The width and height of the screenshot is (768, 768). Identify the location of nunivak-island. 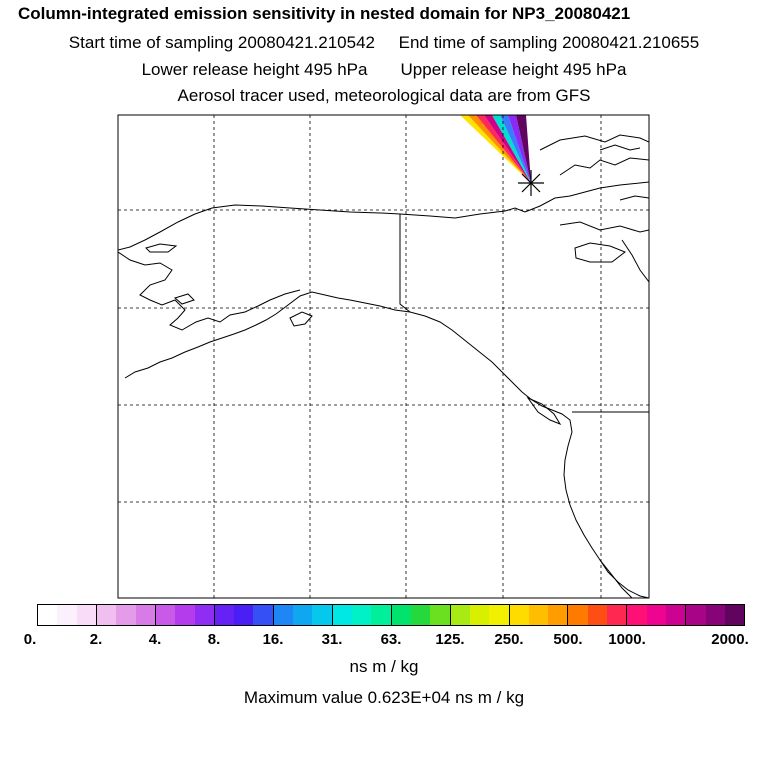
(184, 299).